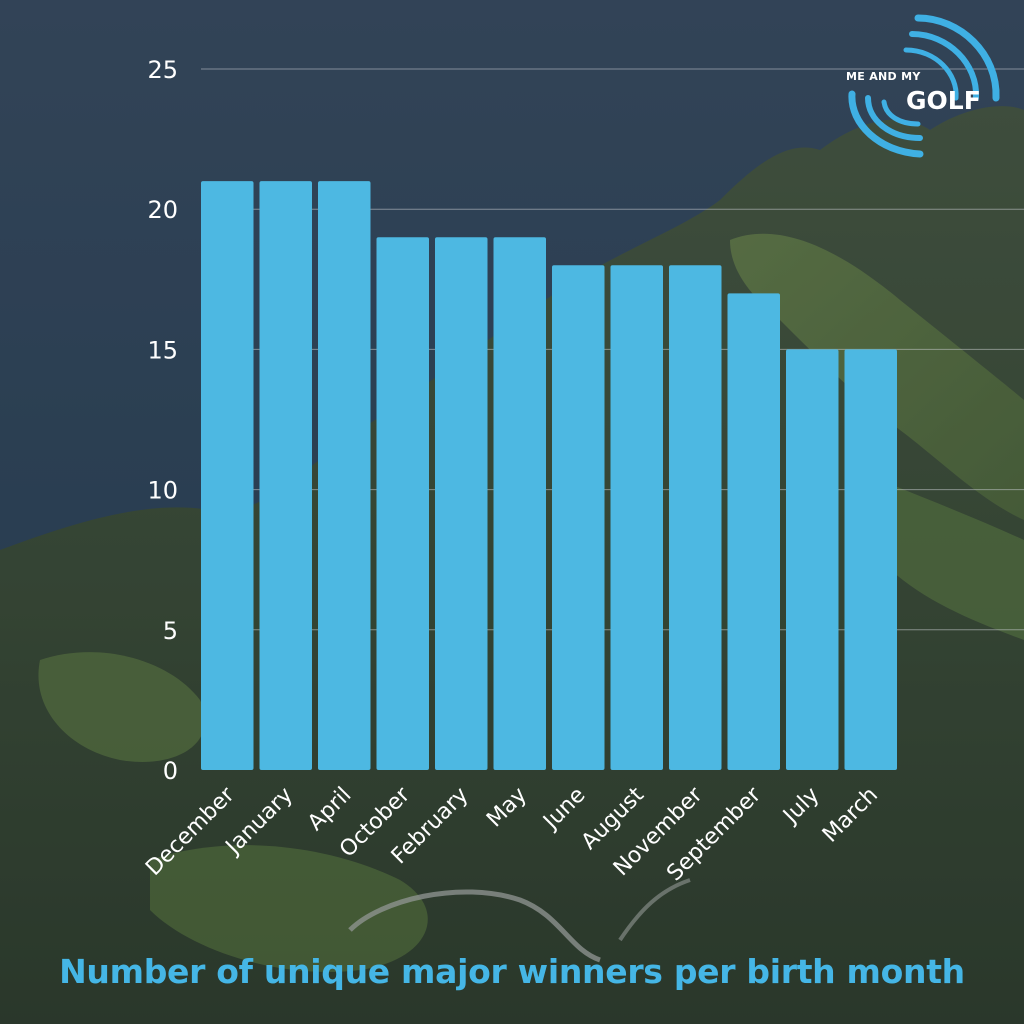  What do you see at coordinates (883, 76) in the screenshot?
I see `logo-text-top: ME AND MY` at bounding box center [883, 76].